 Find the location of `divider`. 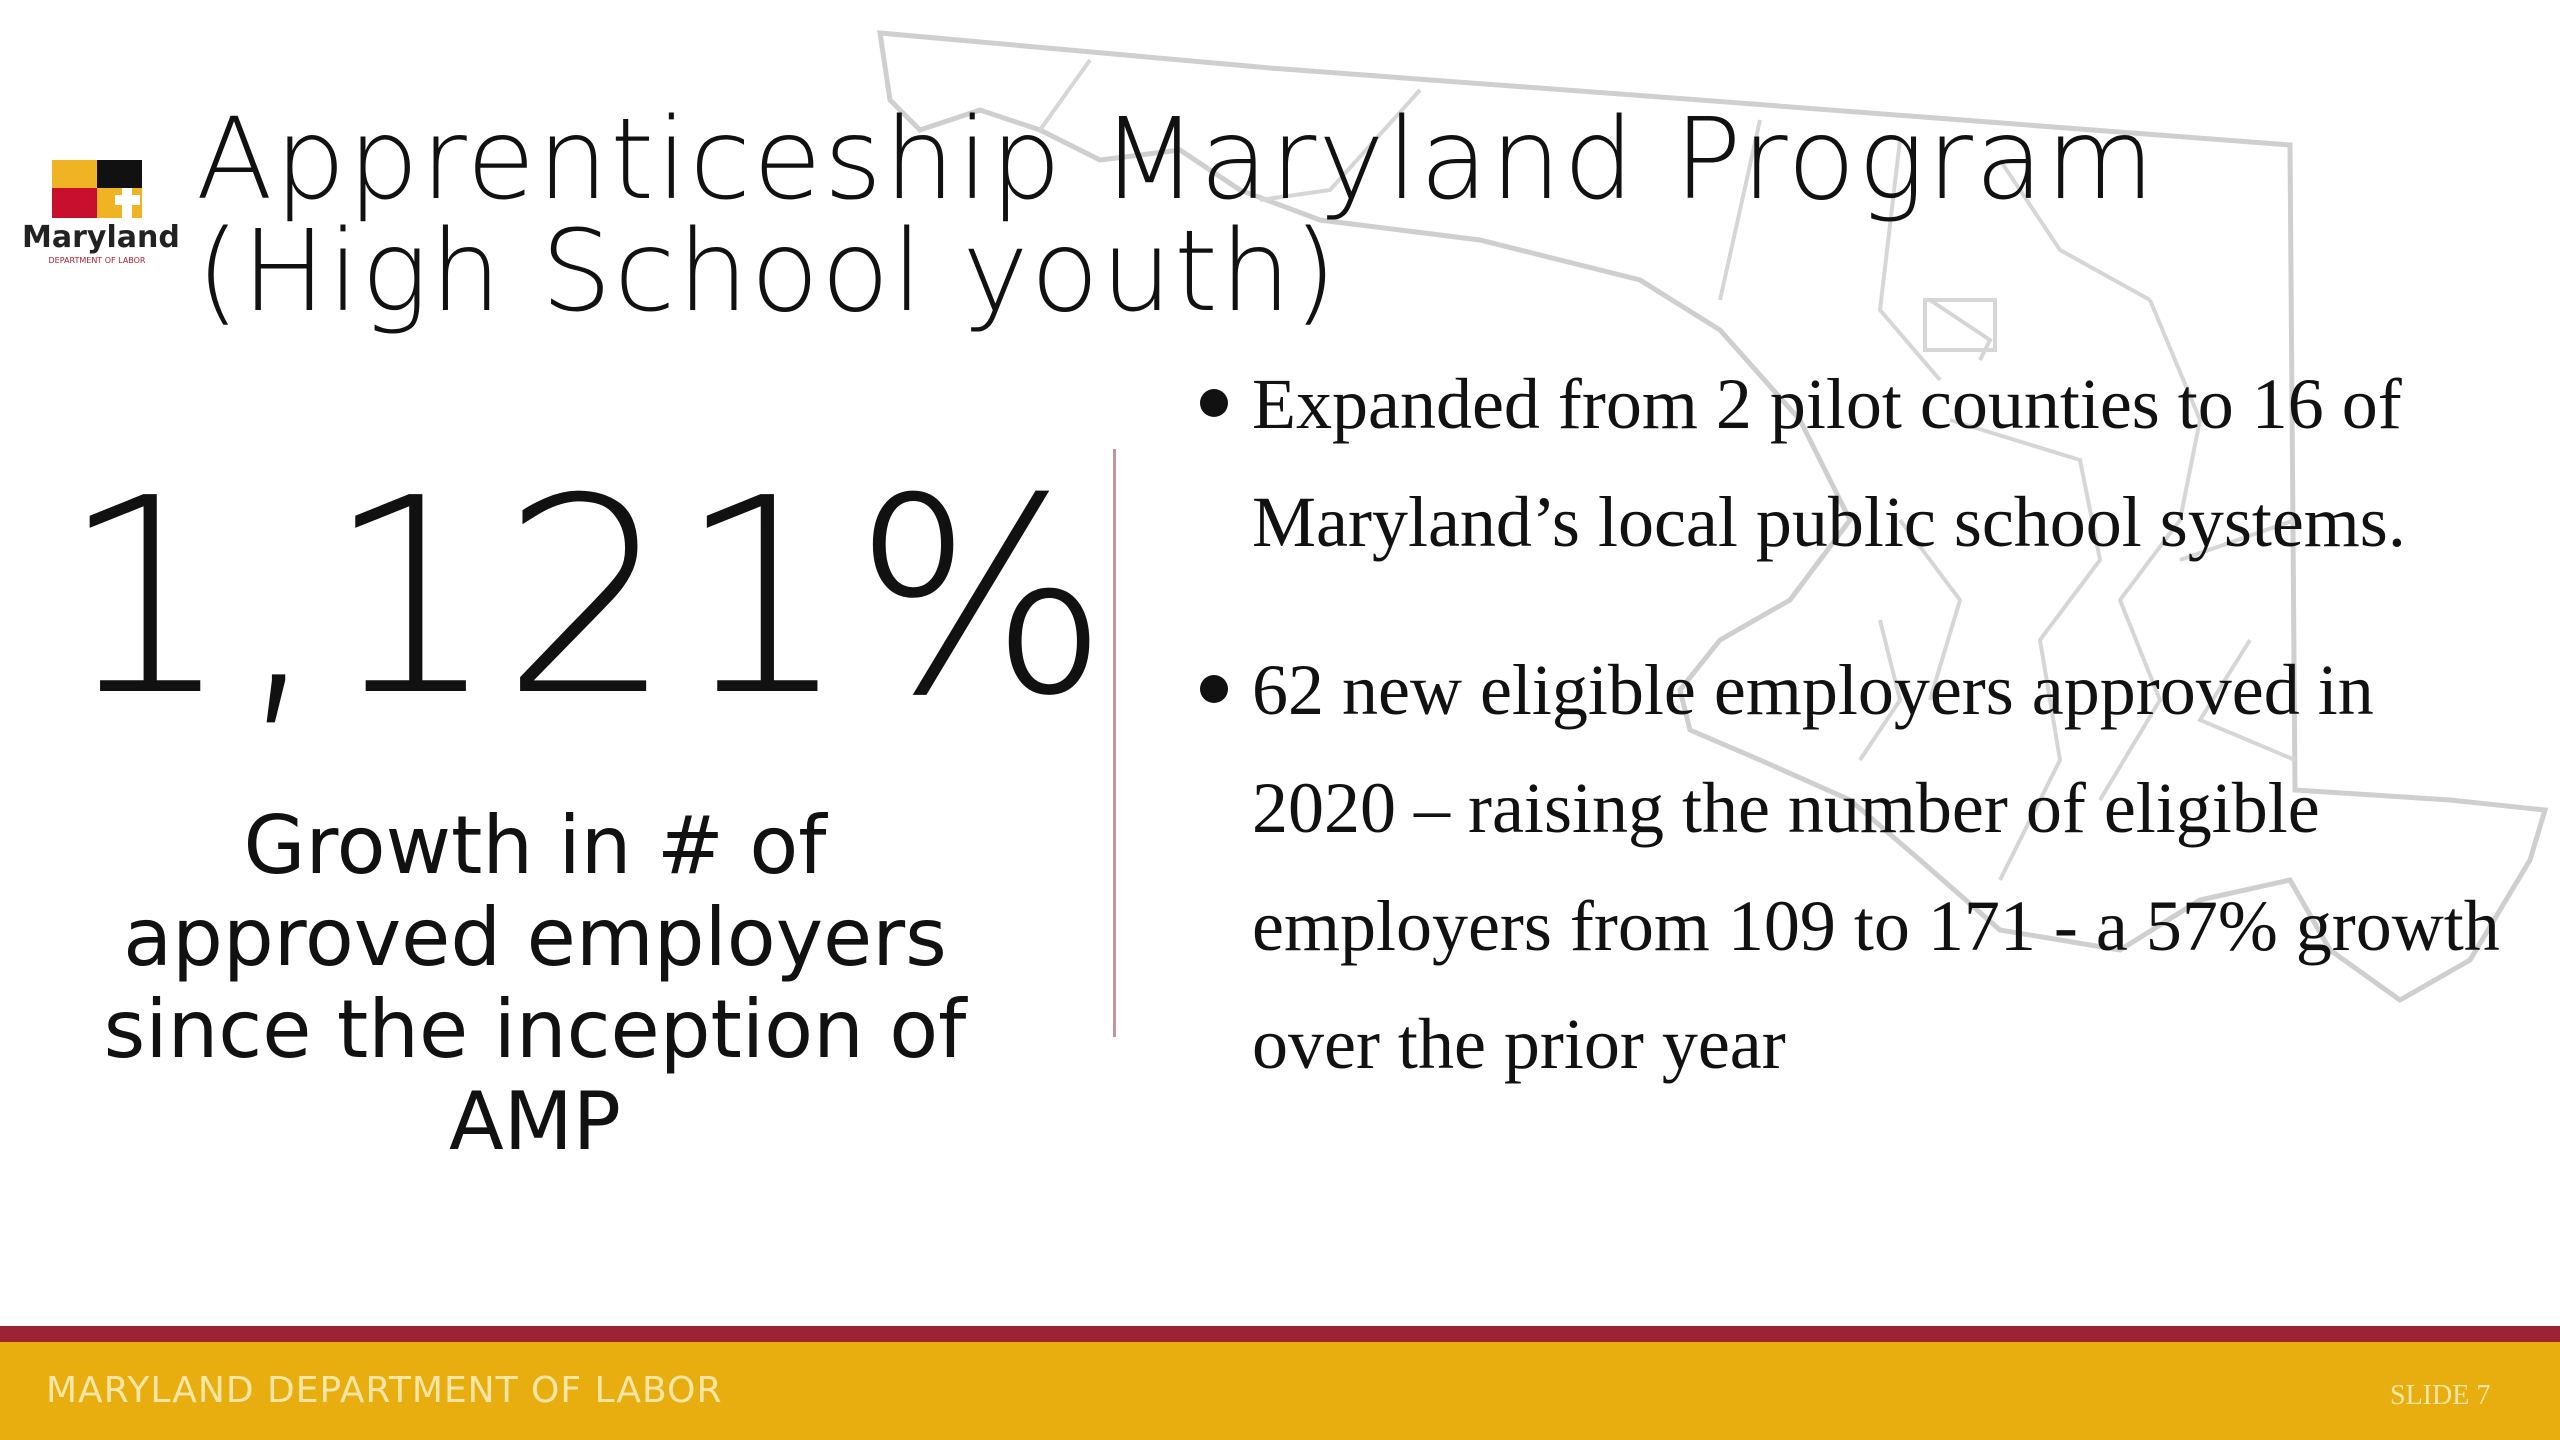

divider is located at coordinates (1114, 743).